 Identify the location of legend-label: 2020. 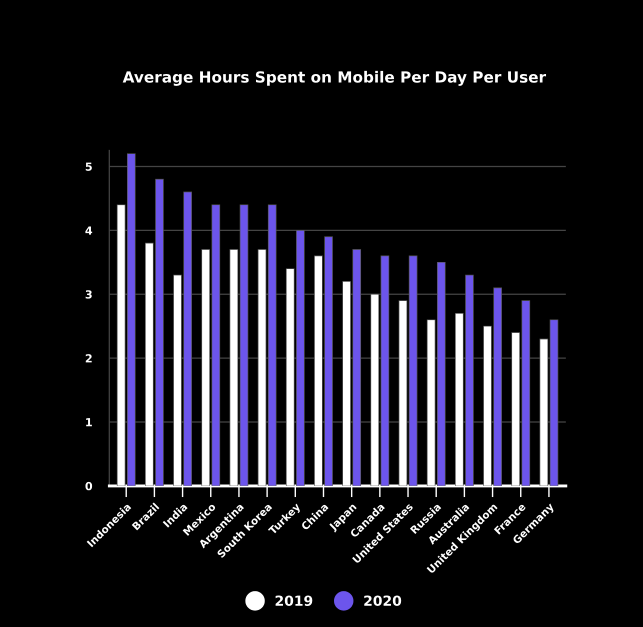
(383, 600).